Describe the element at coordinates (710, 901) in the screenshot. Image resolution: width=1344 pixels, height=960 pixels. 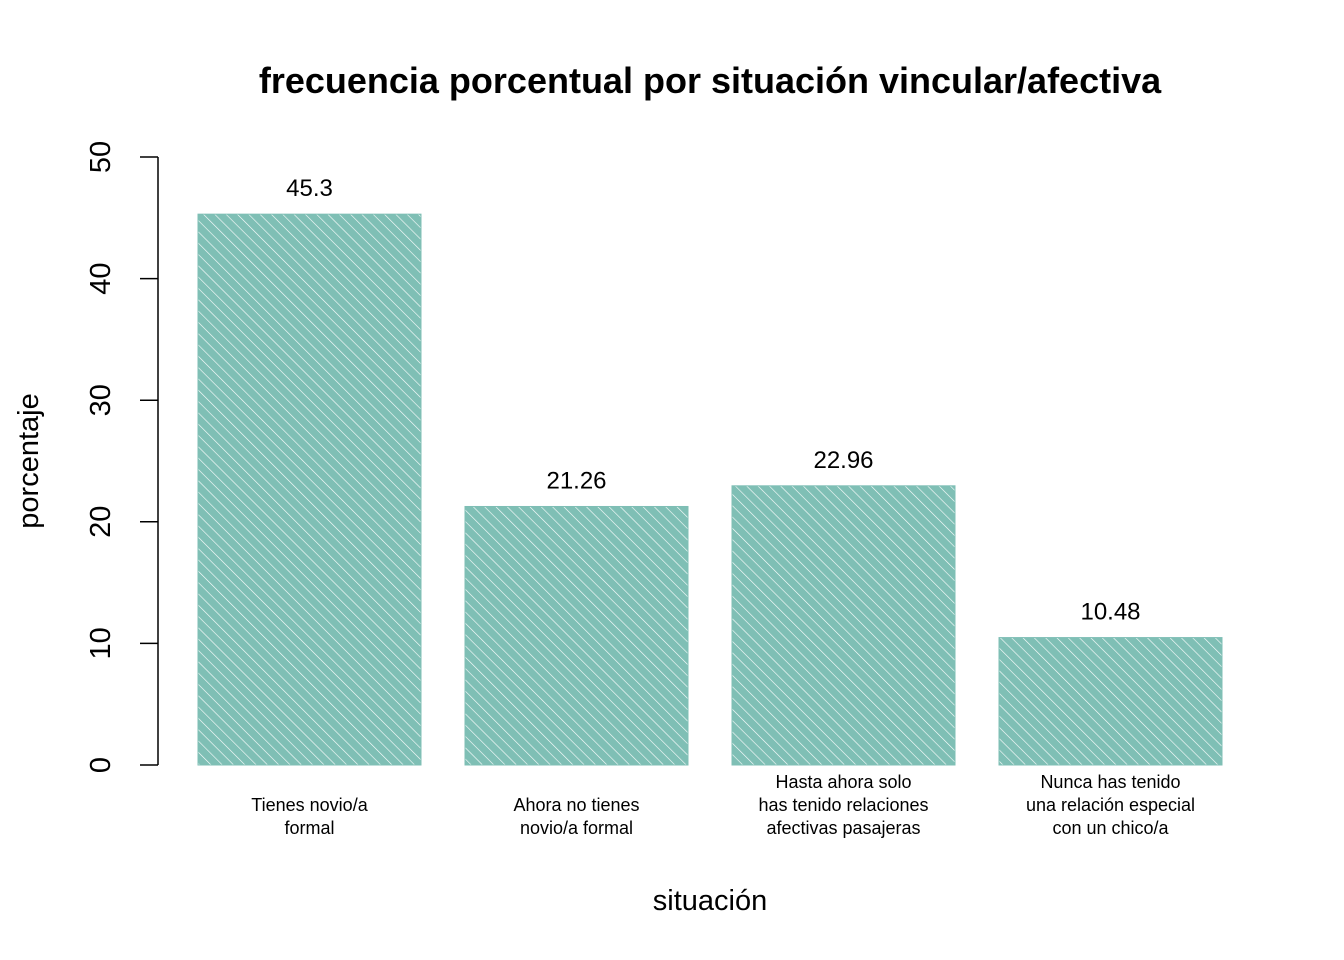
I see `x-axis-label: situación` at that location.